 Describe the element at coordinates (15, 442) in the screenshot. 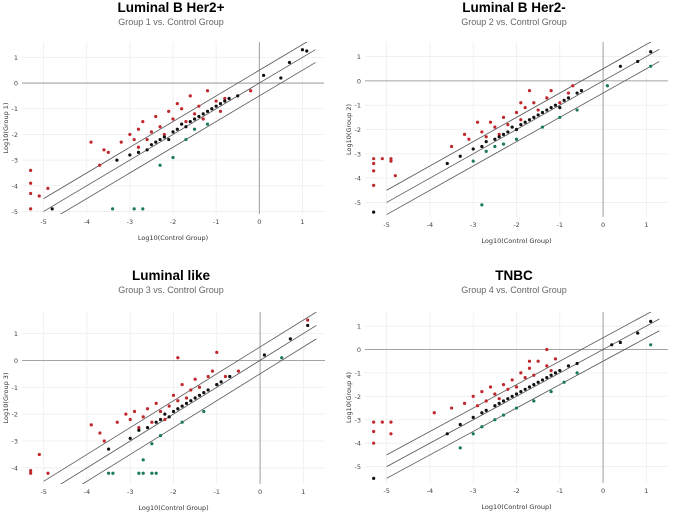

I see `y-tick-label: -3` at that location.